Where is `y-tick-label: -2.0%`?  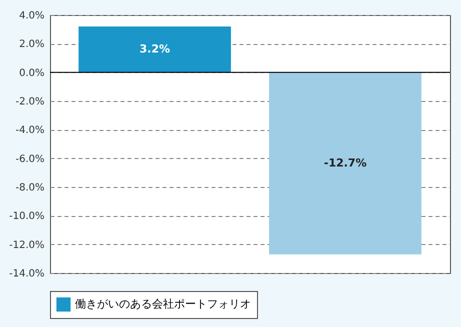
y-tick-label: -2.0% is located at coordinates (29, 102).